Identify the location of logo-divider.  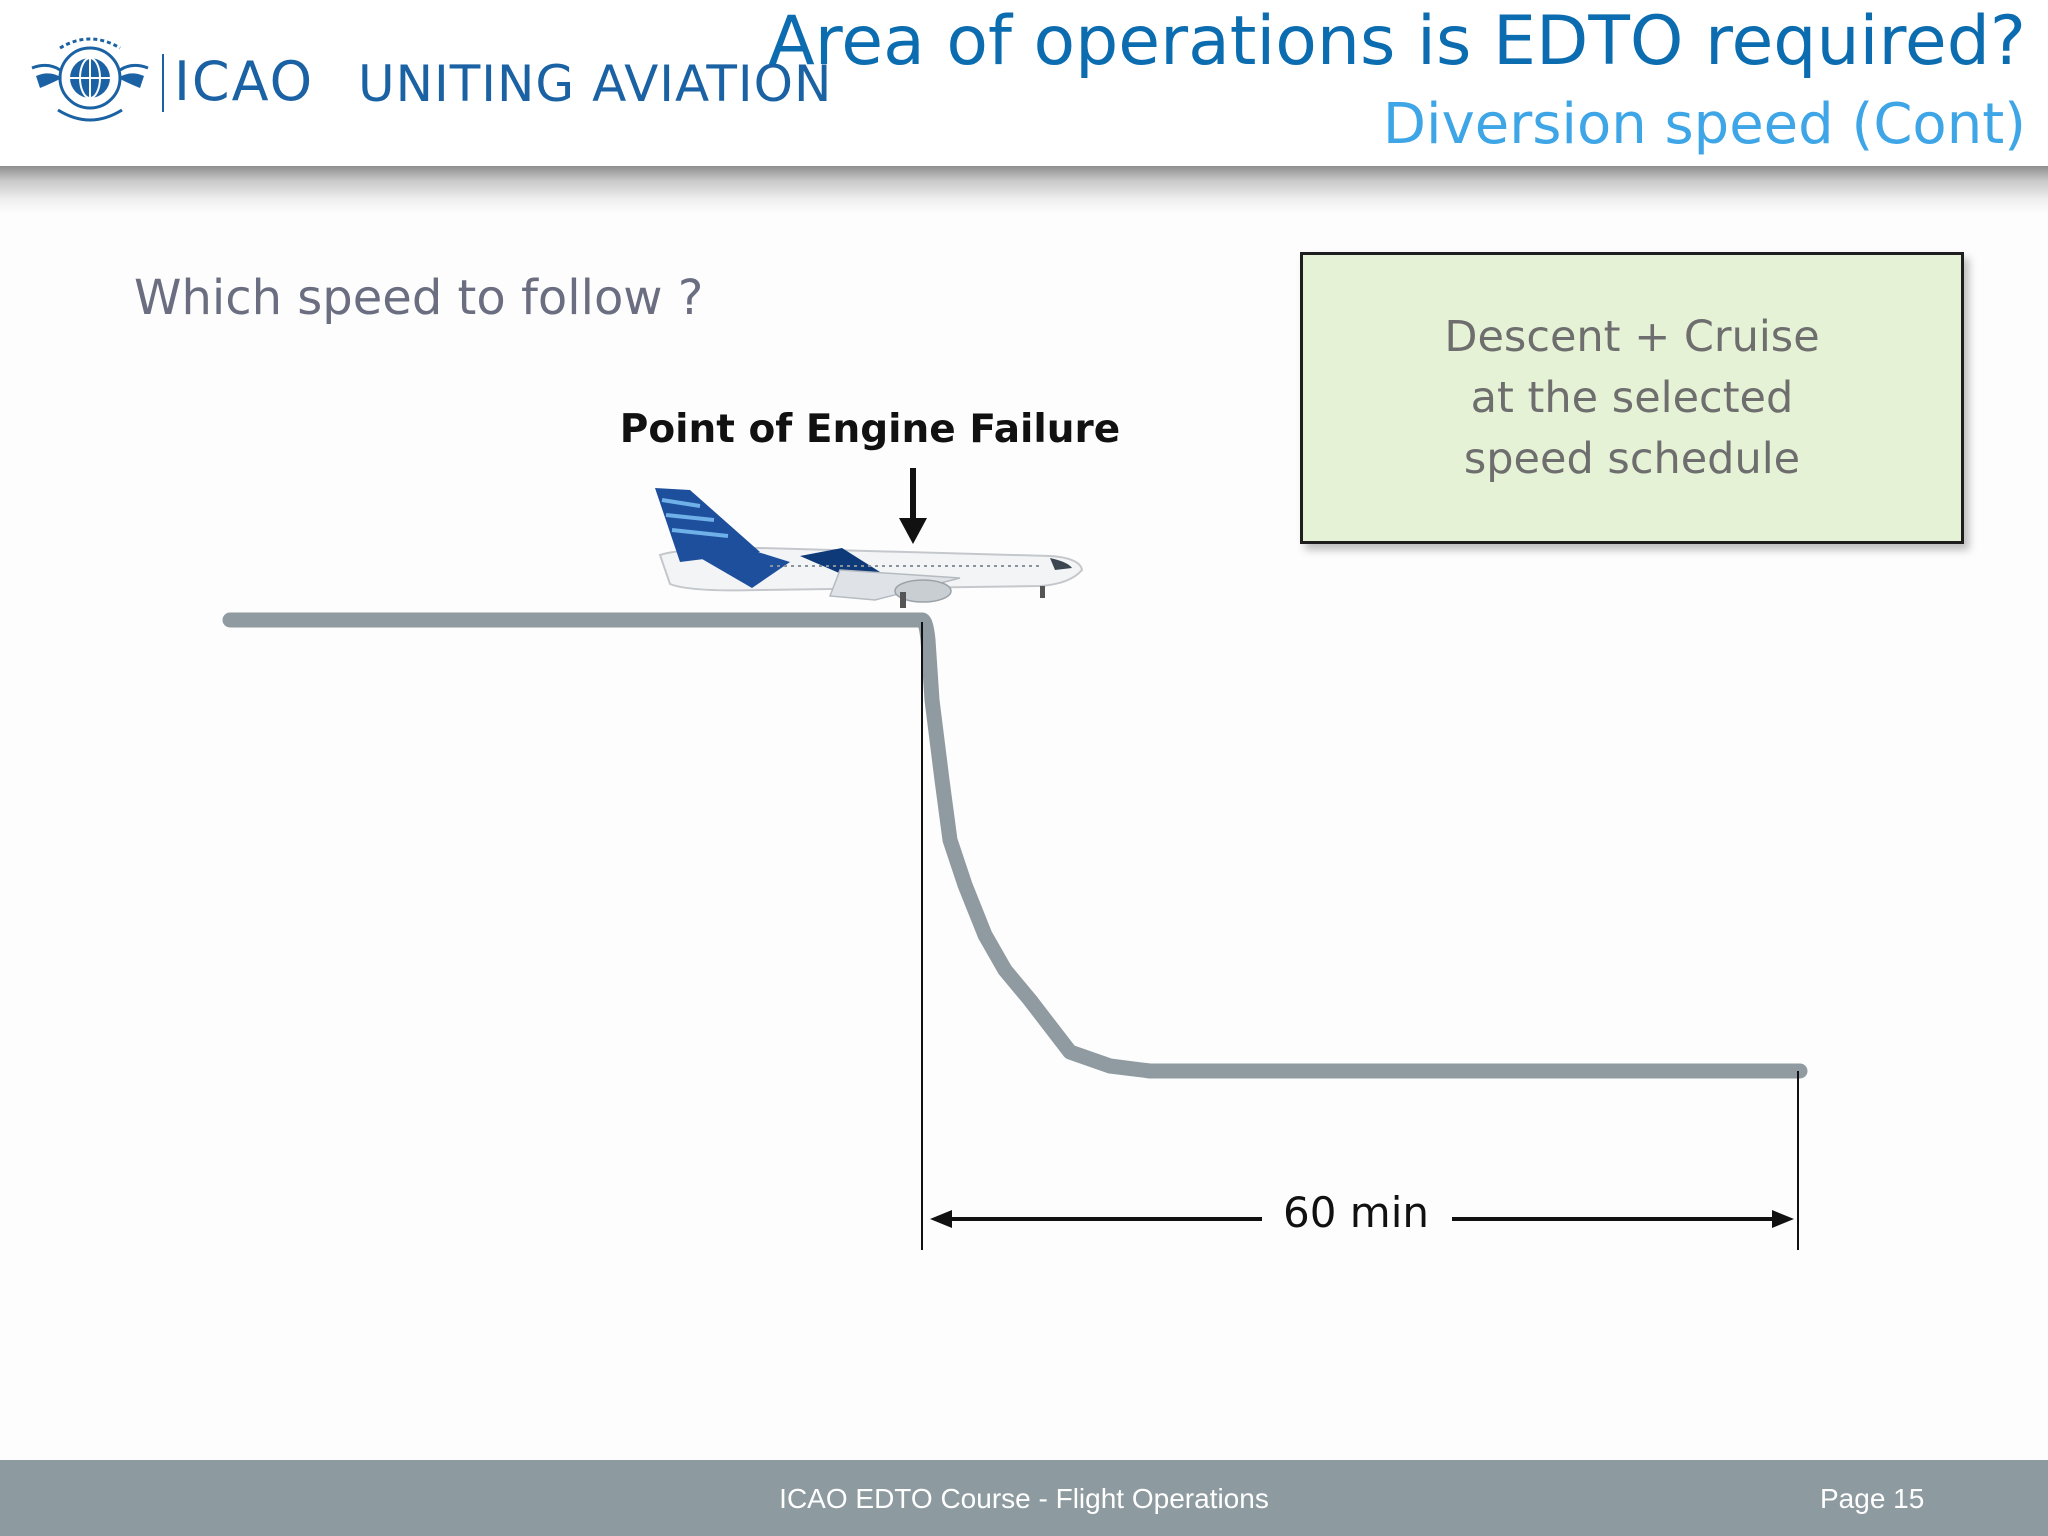
(163, 83).